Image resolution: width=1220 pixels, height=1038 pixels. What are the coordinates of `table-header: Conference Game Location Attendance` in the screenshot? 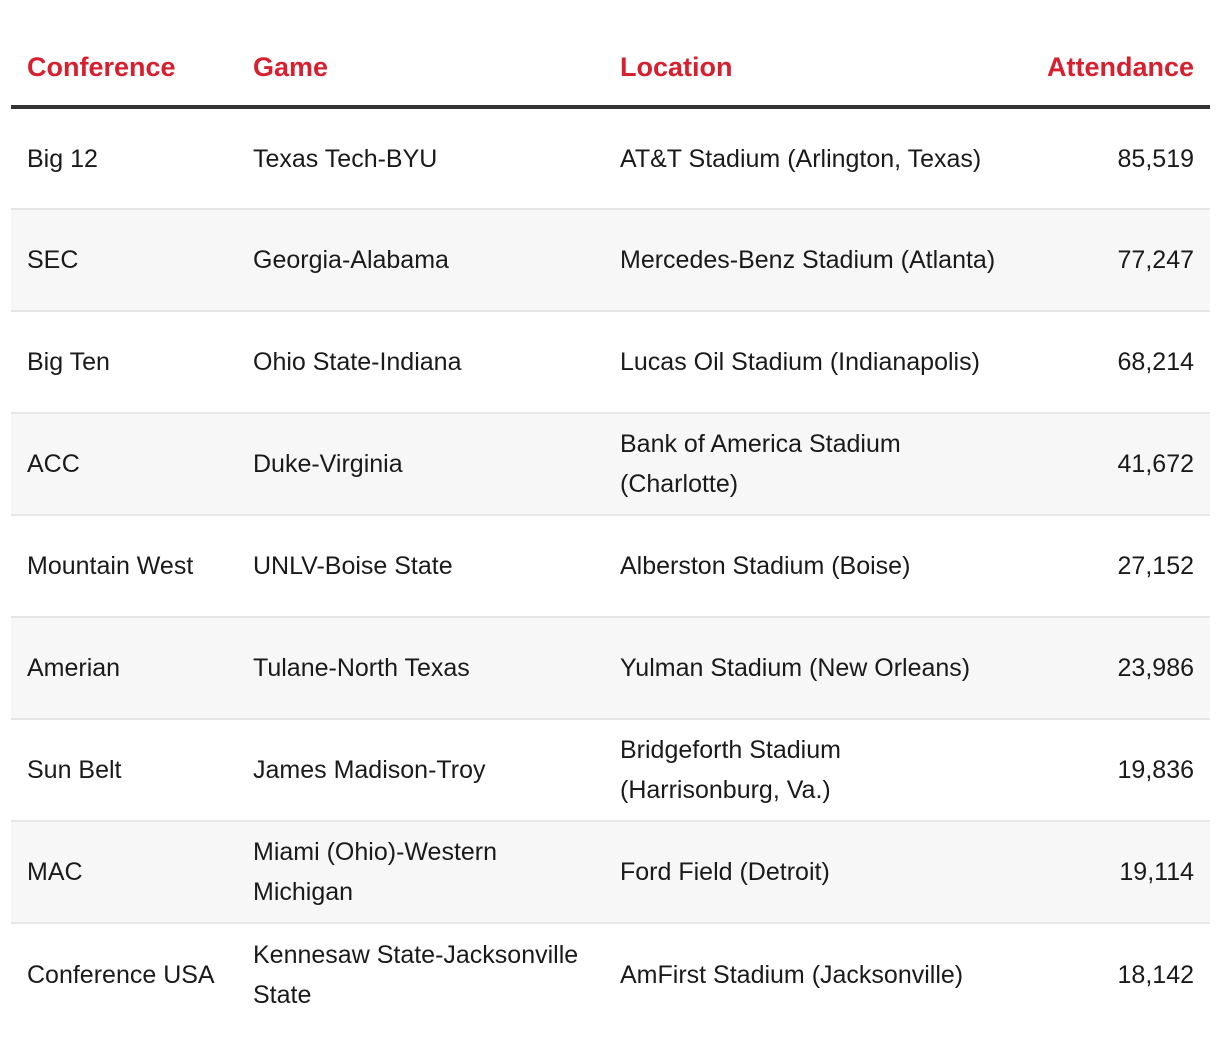 It's located at (610, 54).